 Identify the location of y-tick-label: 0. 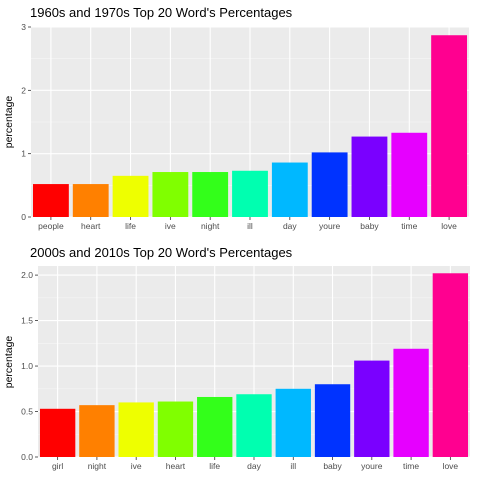
(23, 217).